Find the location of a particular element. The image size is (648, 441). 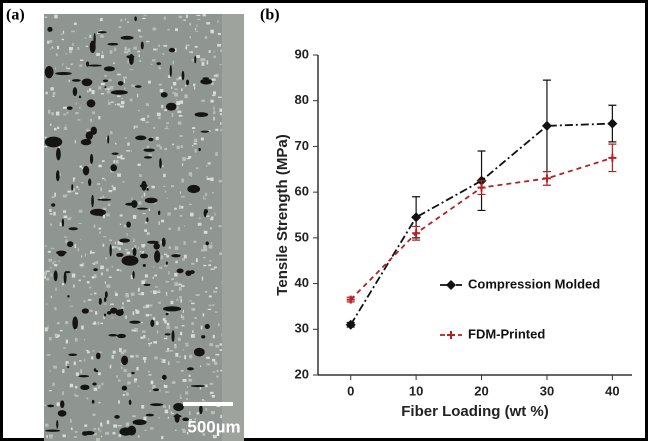

y-tick-label: 40 is located at coordinates (302, 282).